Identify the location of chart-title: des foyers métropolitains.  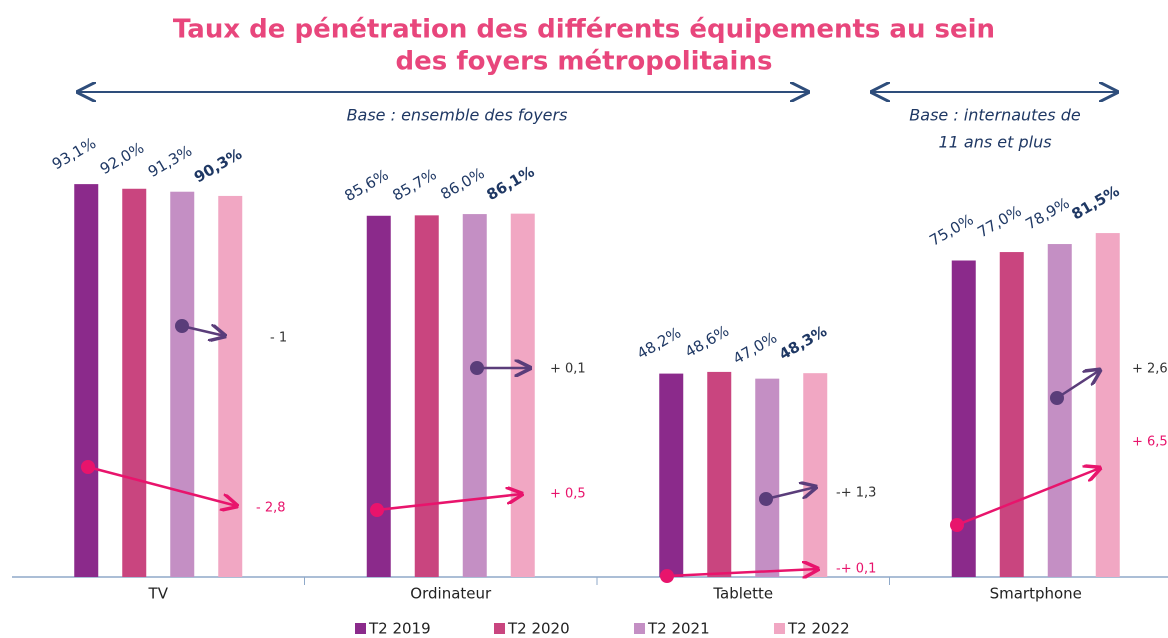
(584, 62).